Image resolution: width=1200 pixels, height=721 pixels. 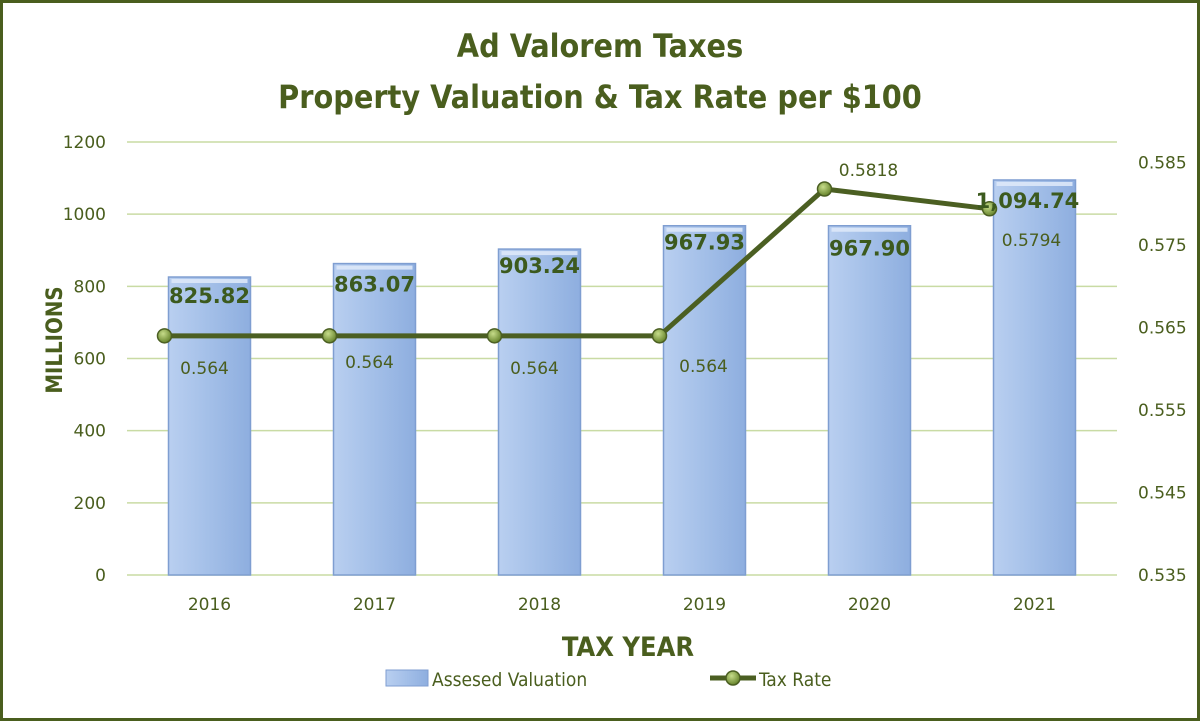 I want to click on legend: Assesed Valuation Tax Rate, so click(x=608, y=680).